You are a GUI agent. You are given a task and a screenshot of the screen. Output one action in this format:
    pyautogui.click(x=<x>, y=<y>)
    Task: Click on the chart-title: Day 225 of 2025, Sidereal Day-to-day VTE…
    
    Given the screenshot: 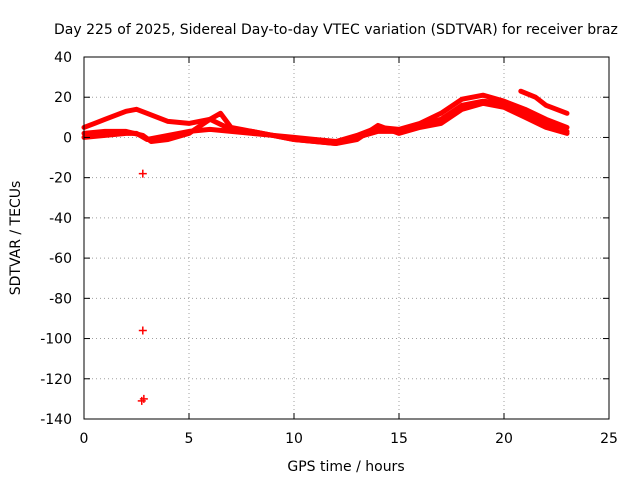 What is the action you would take?
    pyautogui.click(x=336, y=30)
    